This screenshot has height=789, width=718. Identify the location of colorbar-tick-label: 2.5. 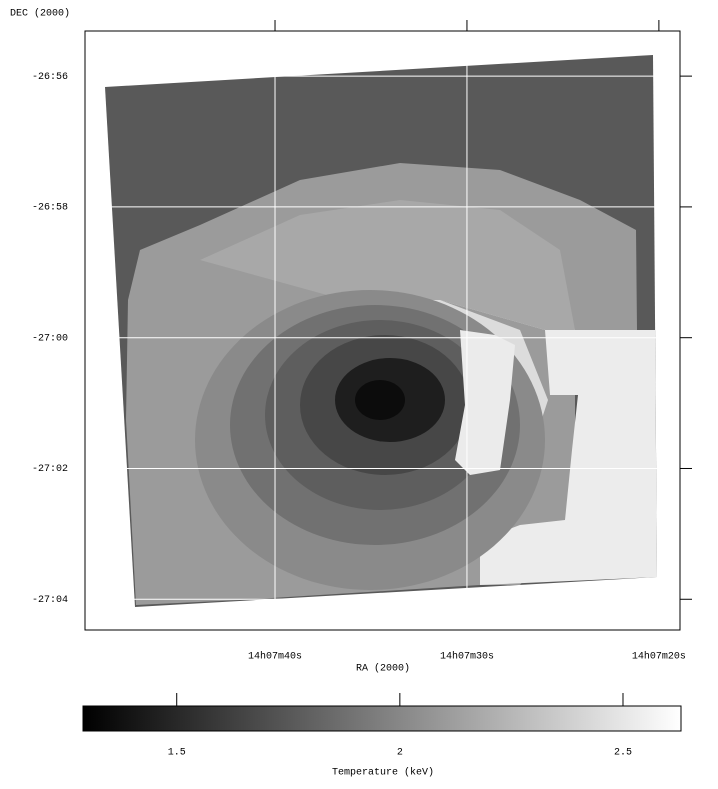
(623, 753).